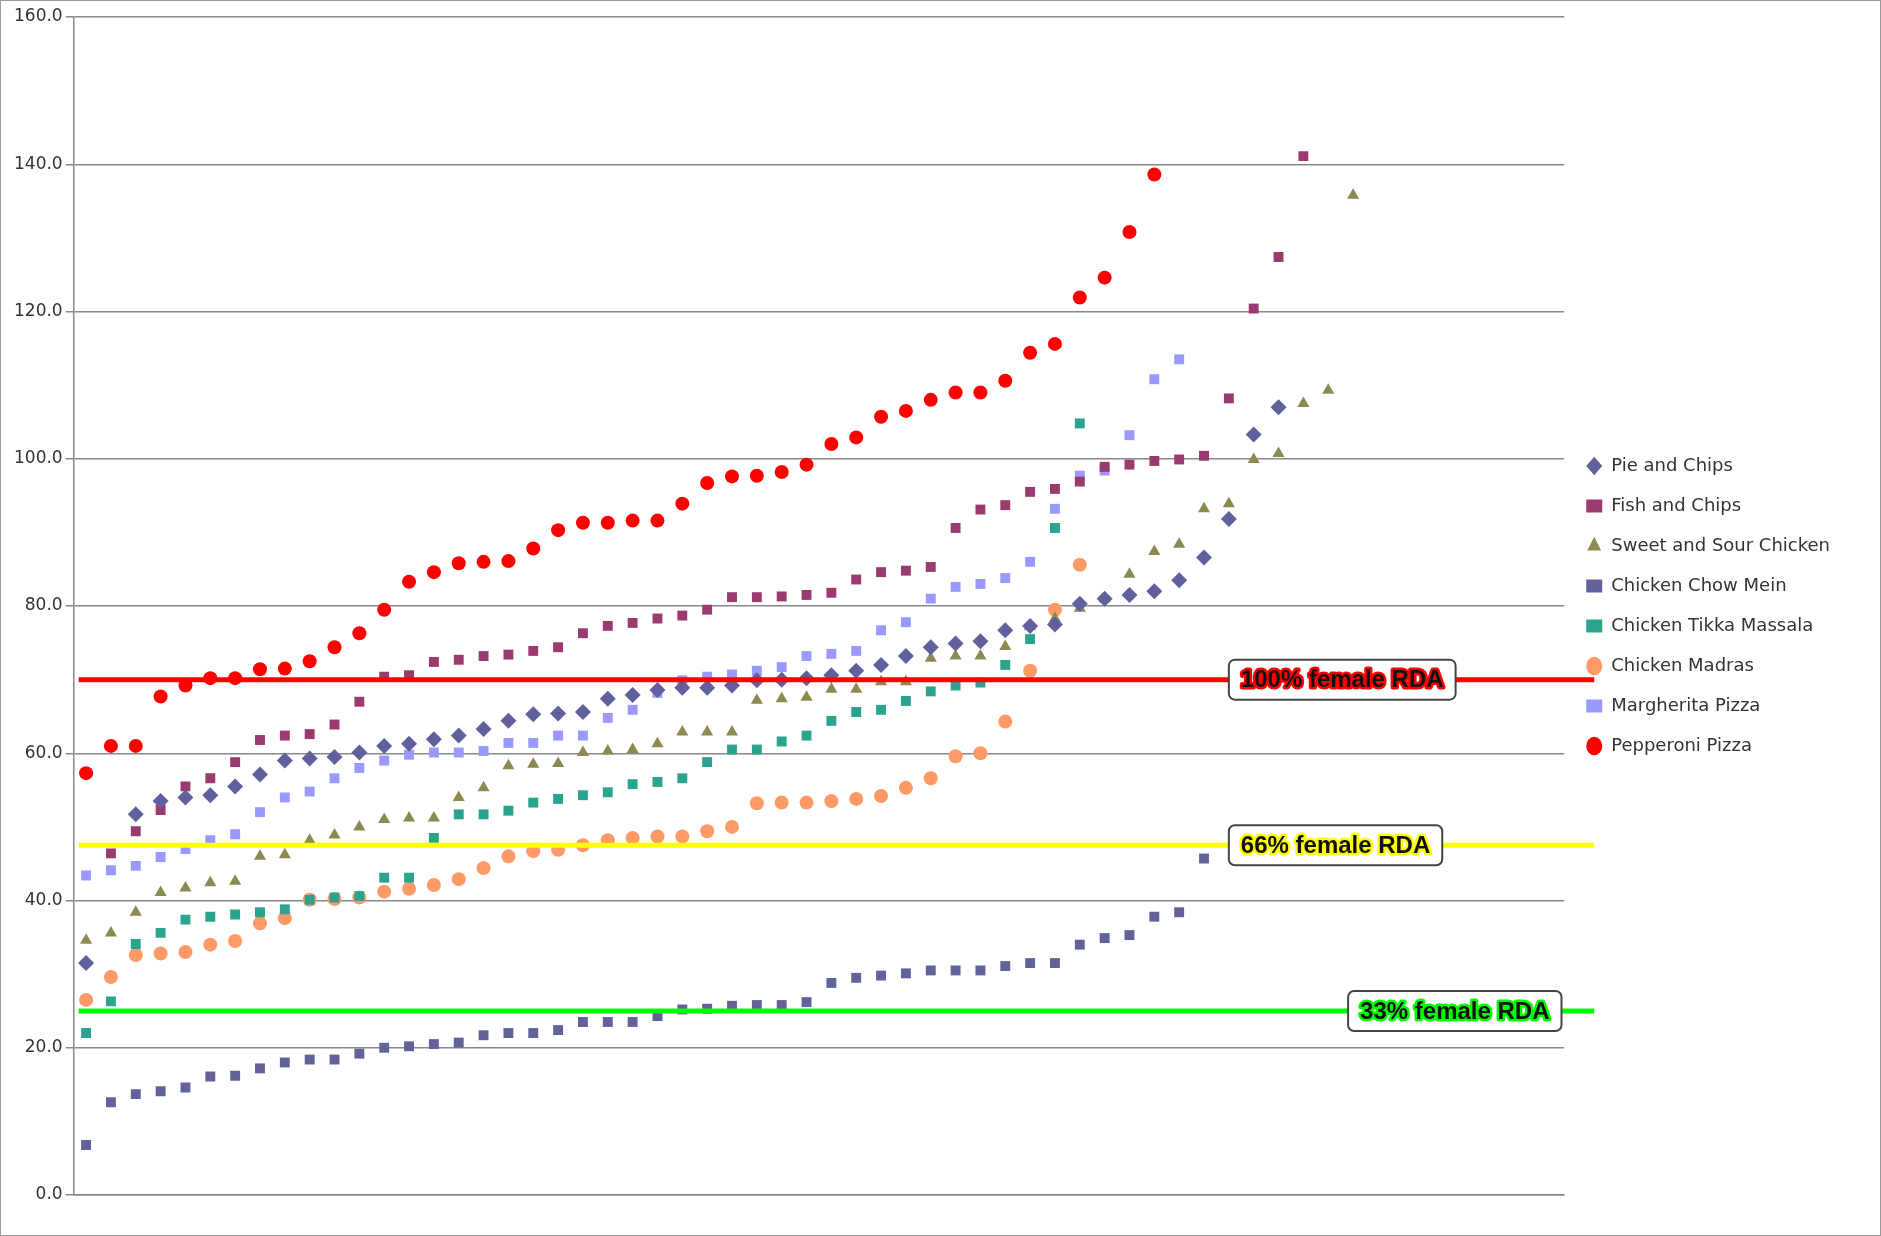  What do you see at coordinates (43, 1046) in the screenshot?
I see `y-tick-label: 20.0` at bounding box center [43, 1046].